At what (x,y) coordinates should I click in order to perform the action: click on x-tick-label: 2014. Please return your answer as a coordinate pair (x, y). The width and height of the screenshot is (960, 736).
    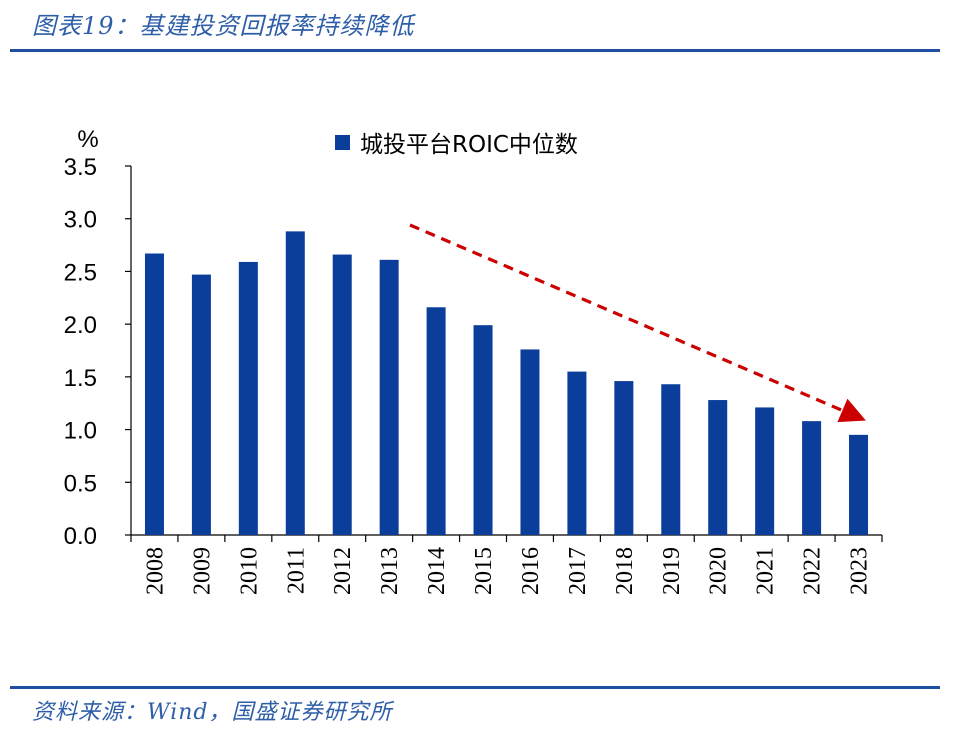
    Looking at the image, I should click on (437, 571).